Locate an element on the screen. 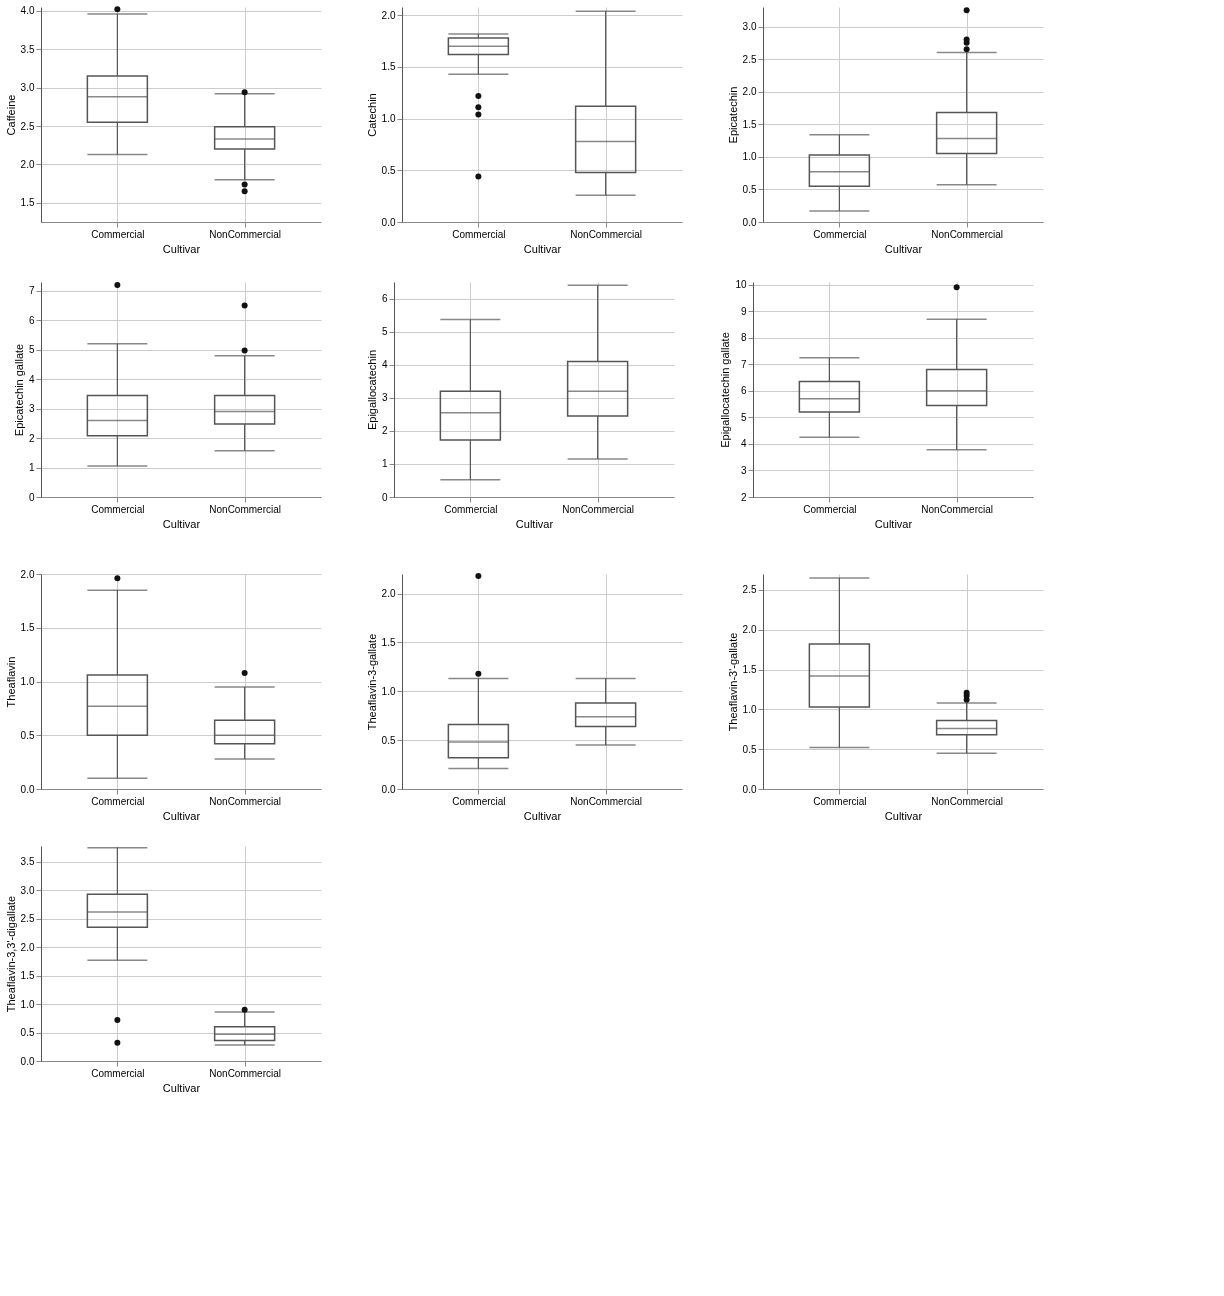 This screenshot has width=1224, height=1296. y-axis-title: Theaflavin-3'-gallate is located at coordinates (732, 682).